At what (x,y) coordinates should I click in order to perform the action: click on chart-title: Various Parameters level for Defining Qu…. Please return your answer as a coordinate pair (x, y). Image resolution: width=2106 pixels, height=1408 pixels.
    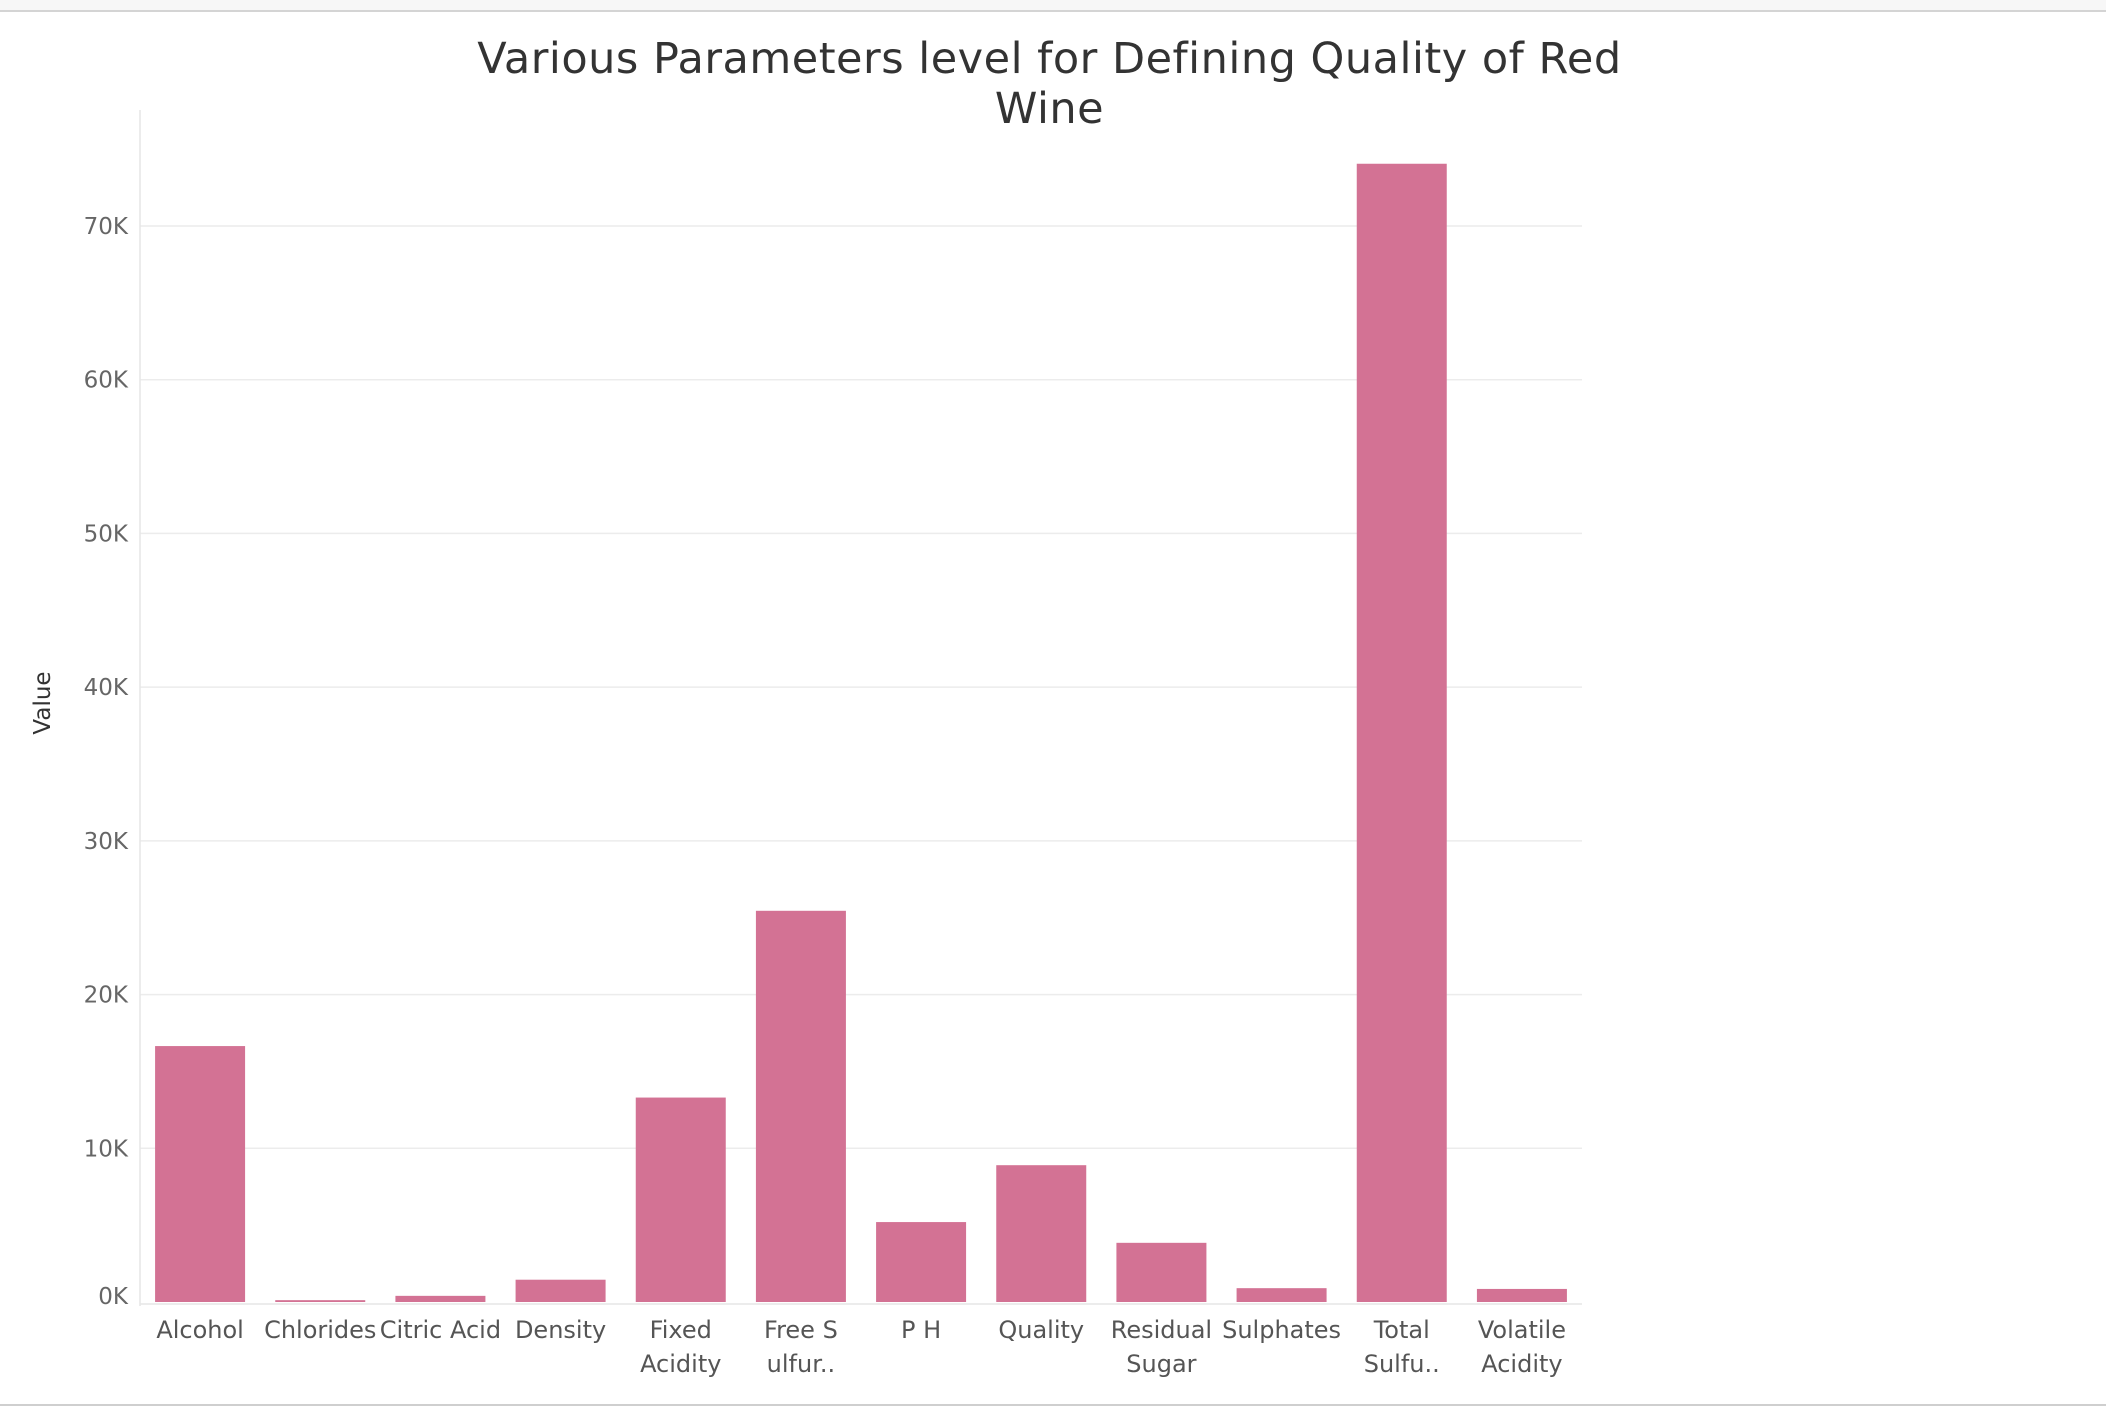
    Looking at the image, I should click on (1049, 84).